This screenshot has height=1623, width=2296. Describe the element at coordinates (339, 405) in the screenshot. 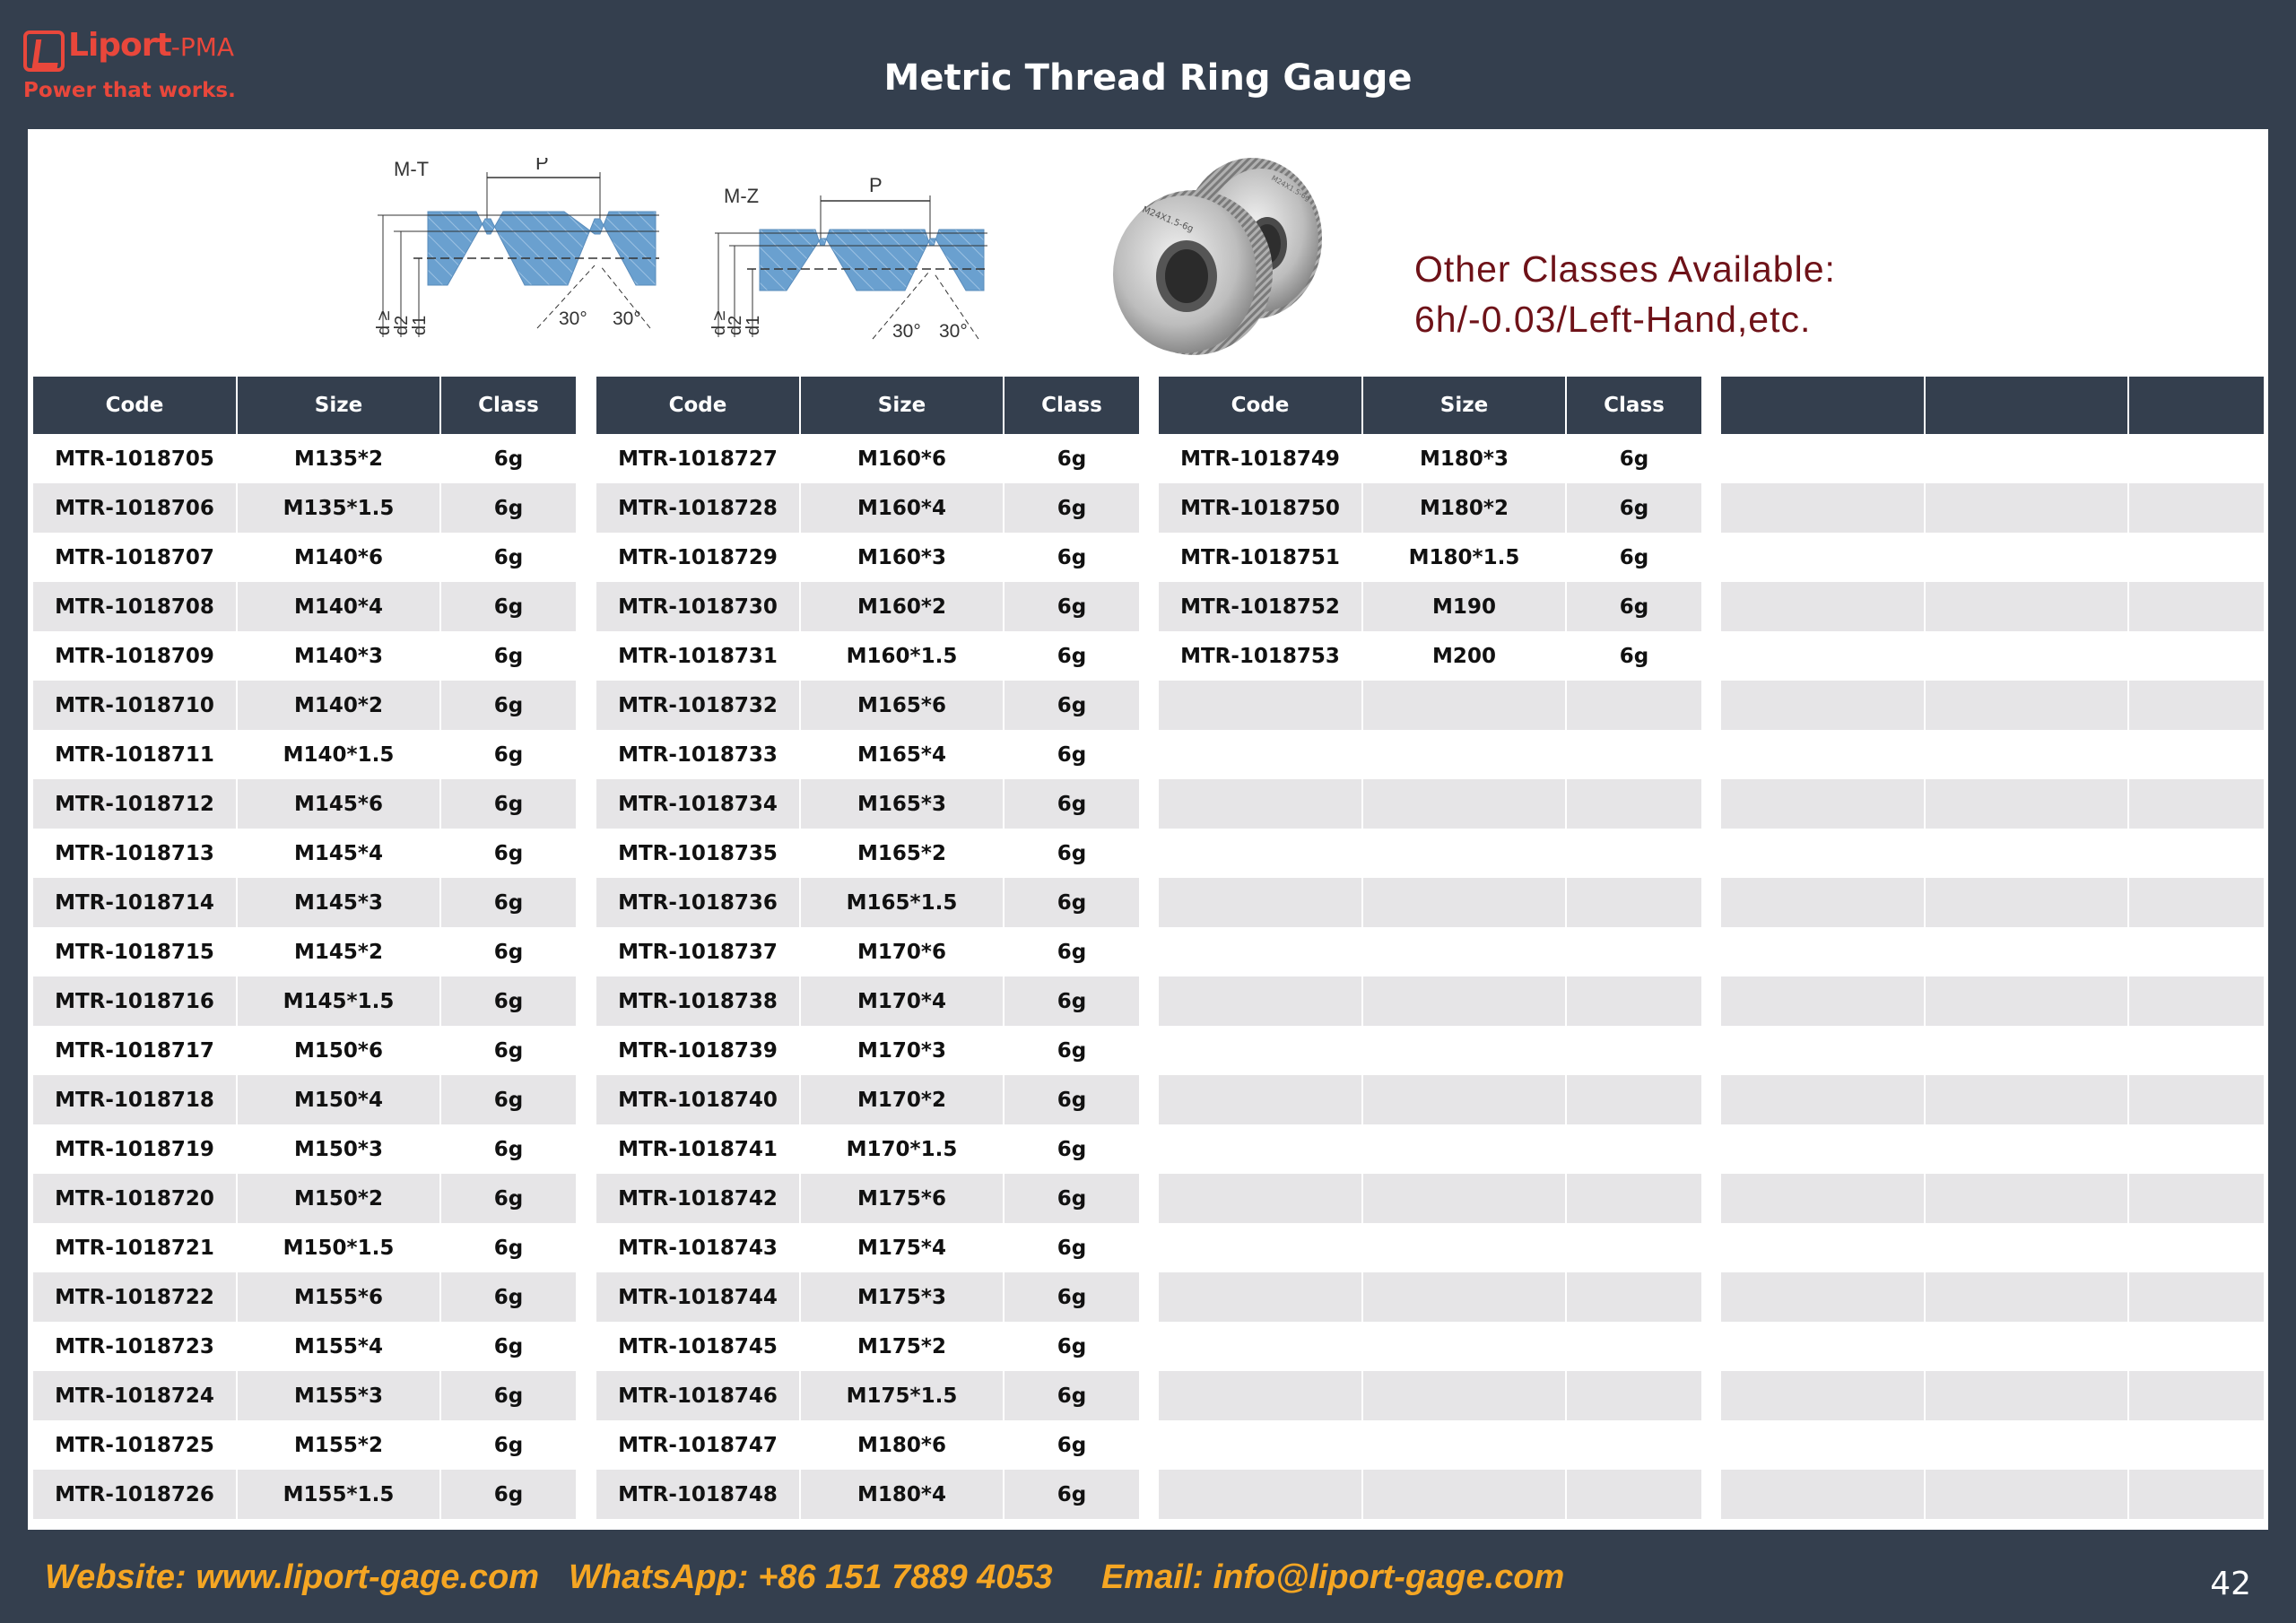

I see `column-header-size: Size` at that location.